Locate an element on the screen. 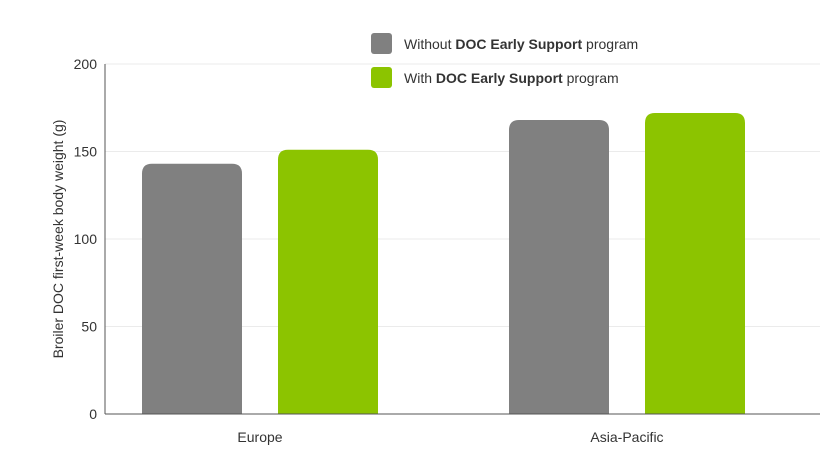 The height and width of the screenshot is (465, 828). legend-label: Without DOC Early Support program is located at coordinates (521, 44).